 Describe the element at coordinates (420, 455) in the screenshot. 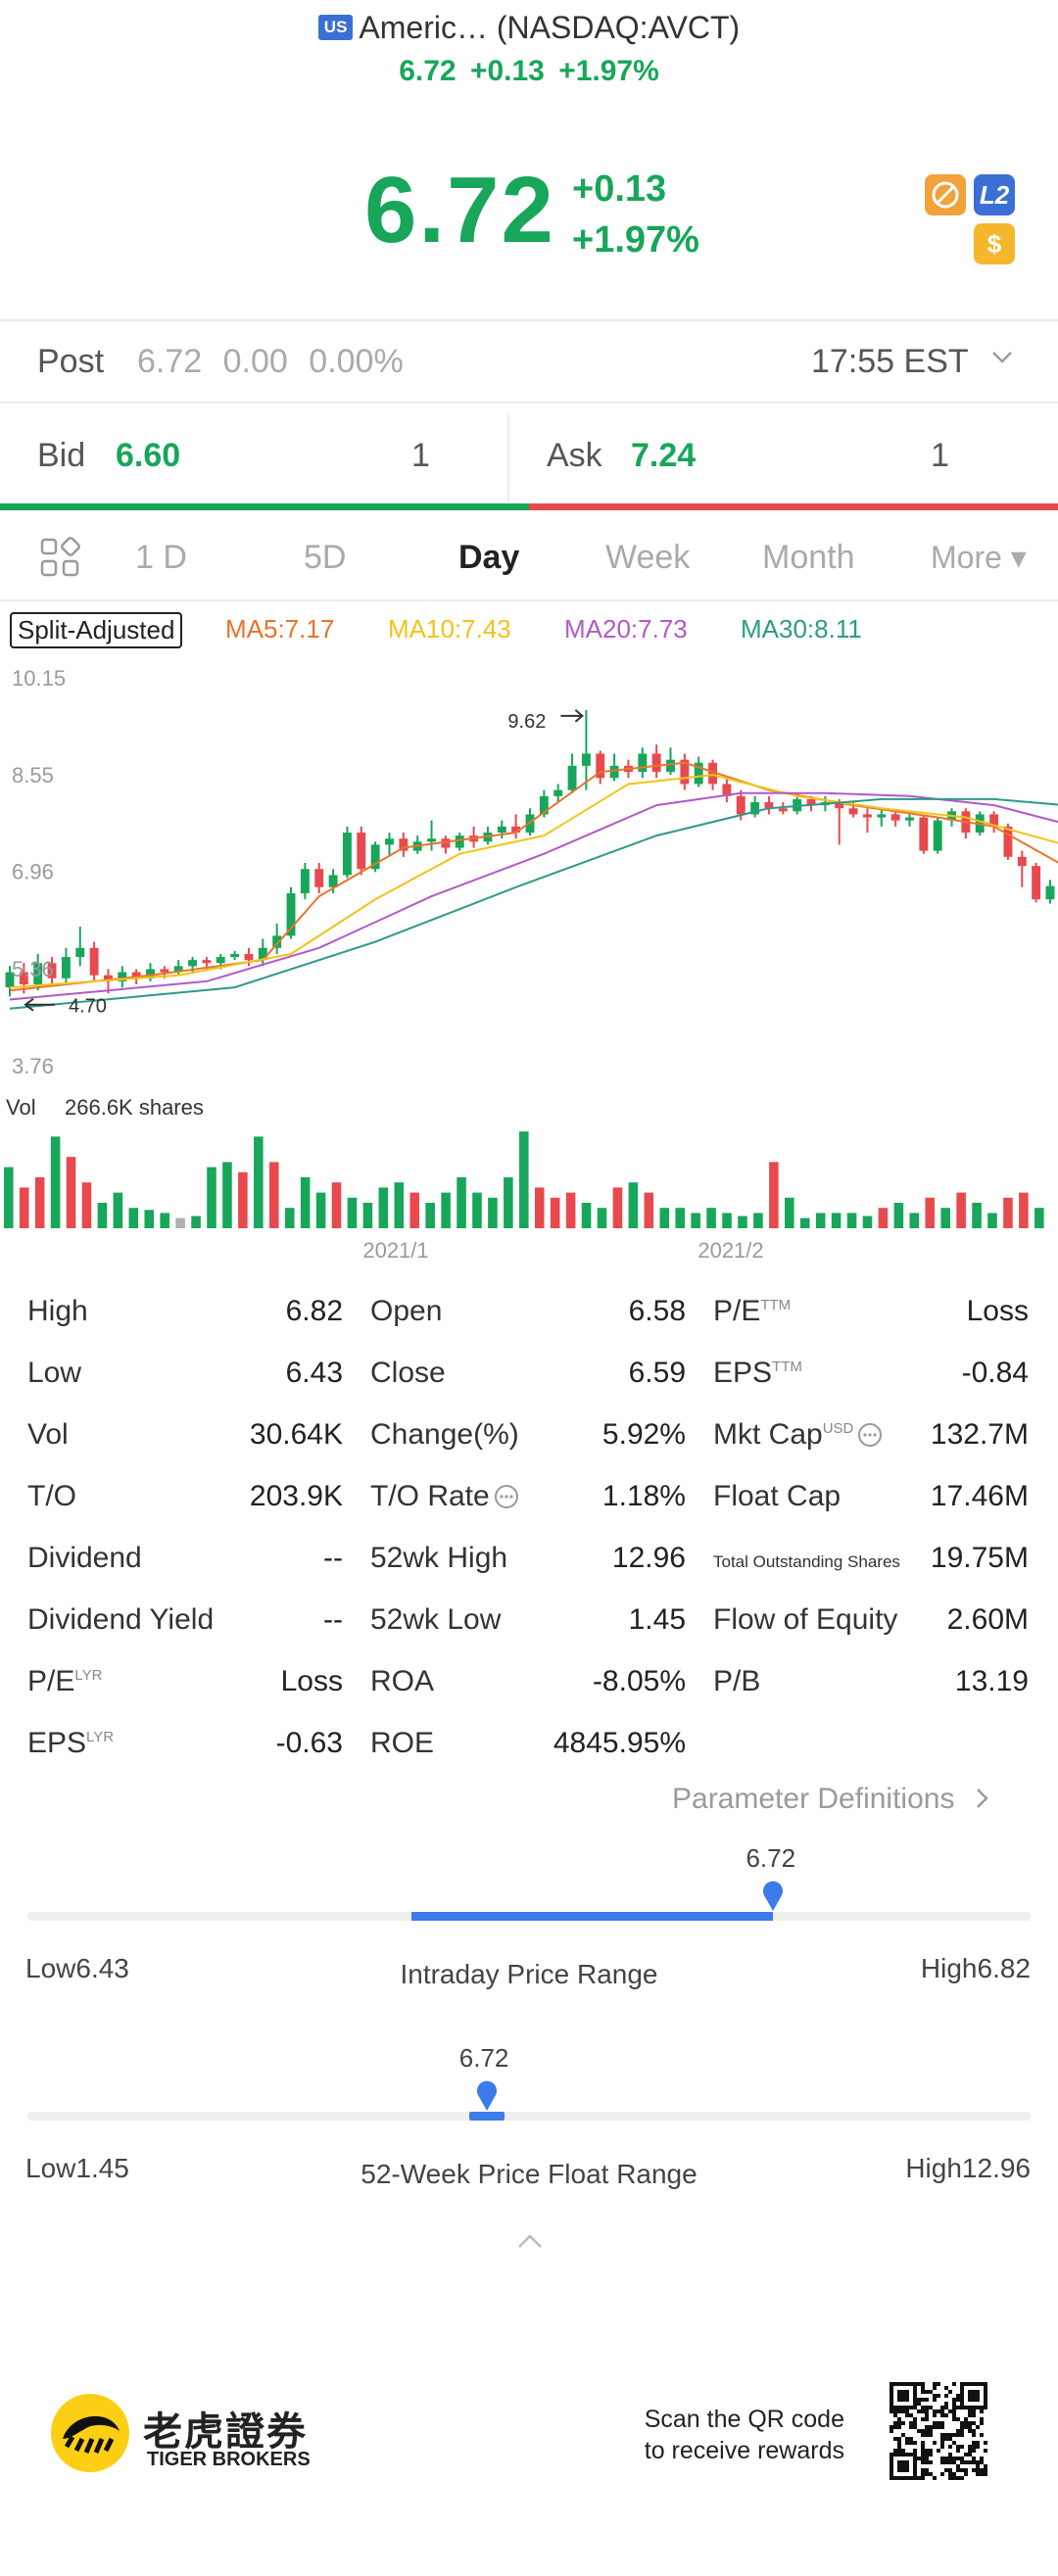

I see `bid-size: 1` at that location.